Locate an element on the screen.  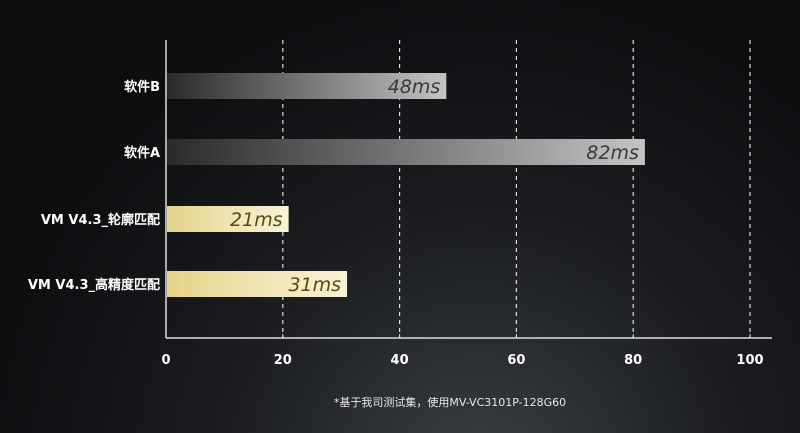
data-label: 21ms is located at coordinates (256, 220).